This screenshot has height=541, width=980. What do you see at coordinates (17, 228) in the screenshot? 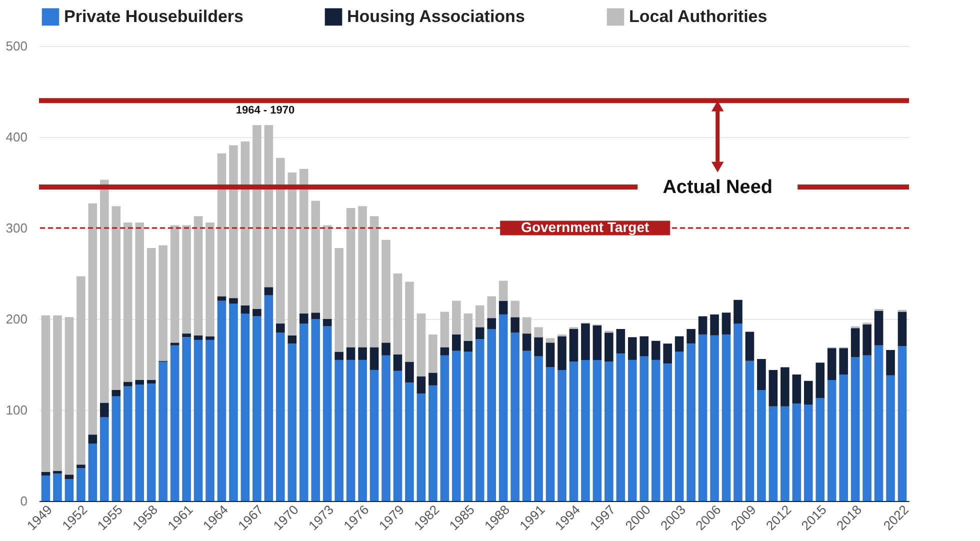
I see `y-tick-label: 300` at bounding box center [17, 228].